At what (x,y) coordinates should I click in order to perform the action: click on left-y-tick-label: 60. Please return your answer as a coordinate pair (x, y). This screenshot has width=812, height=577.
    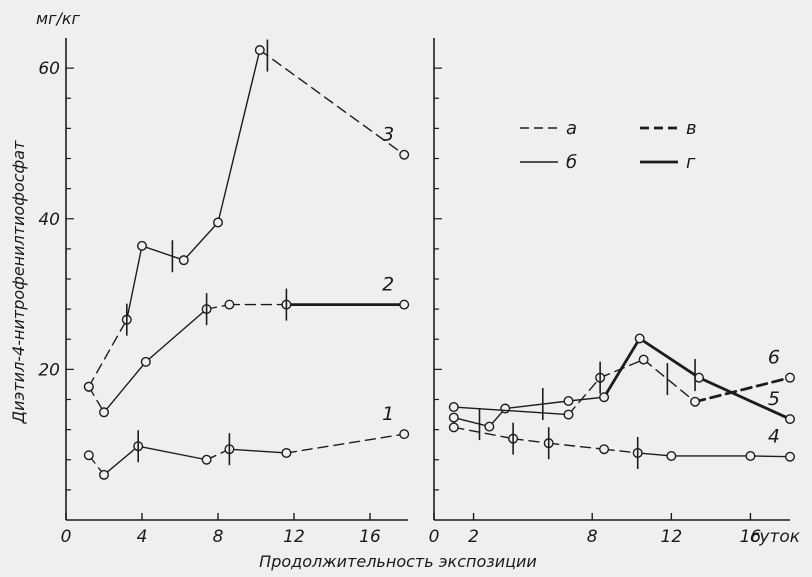
    Looking at the image, I should click on (49, 69).